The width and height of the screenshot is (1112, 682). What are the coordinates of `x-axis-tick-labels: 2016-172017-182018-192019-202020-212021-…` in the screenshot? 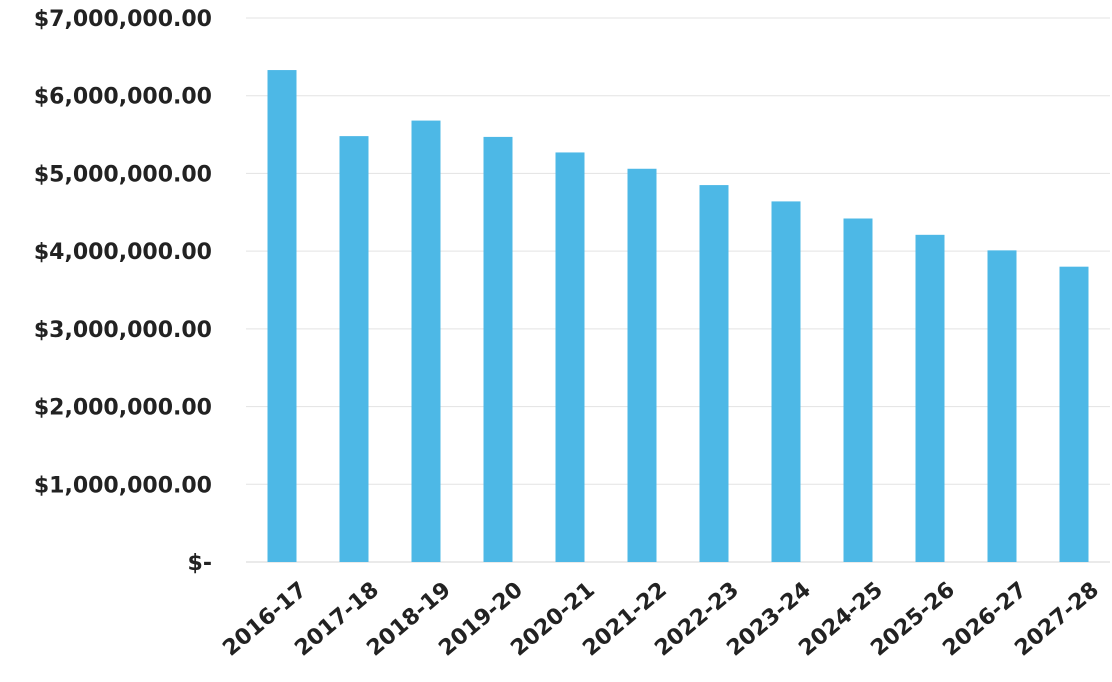 It's located at (660, 619).